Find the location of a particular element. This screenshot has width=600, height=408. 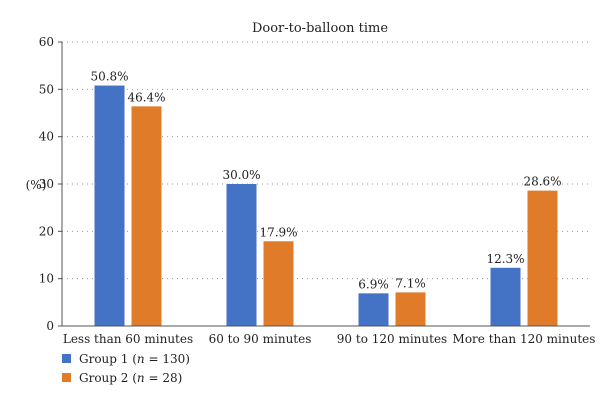

bar-label-series-2-cat-4: 28.6% is located at coordinates (542, 182).